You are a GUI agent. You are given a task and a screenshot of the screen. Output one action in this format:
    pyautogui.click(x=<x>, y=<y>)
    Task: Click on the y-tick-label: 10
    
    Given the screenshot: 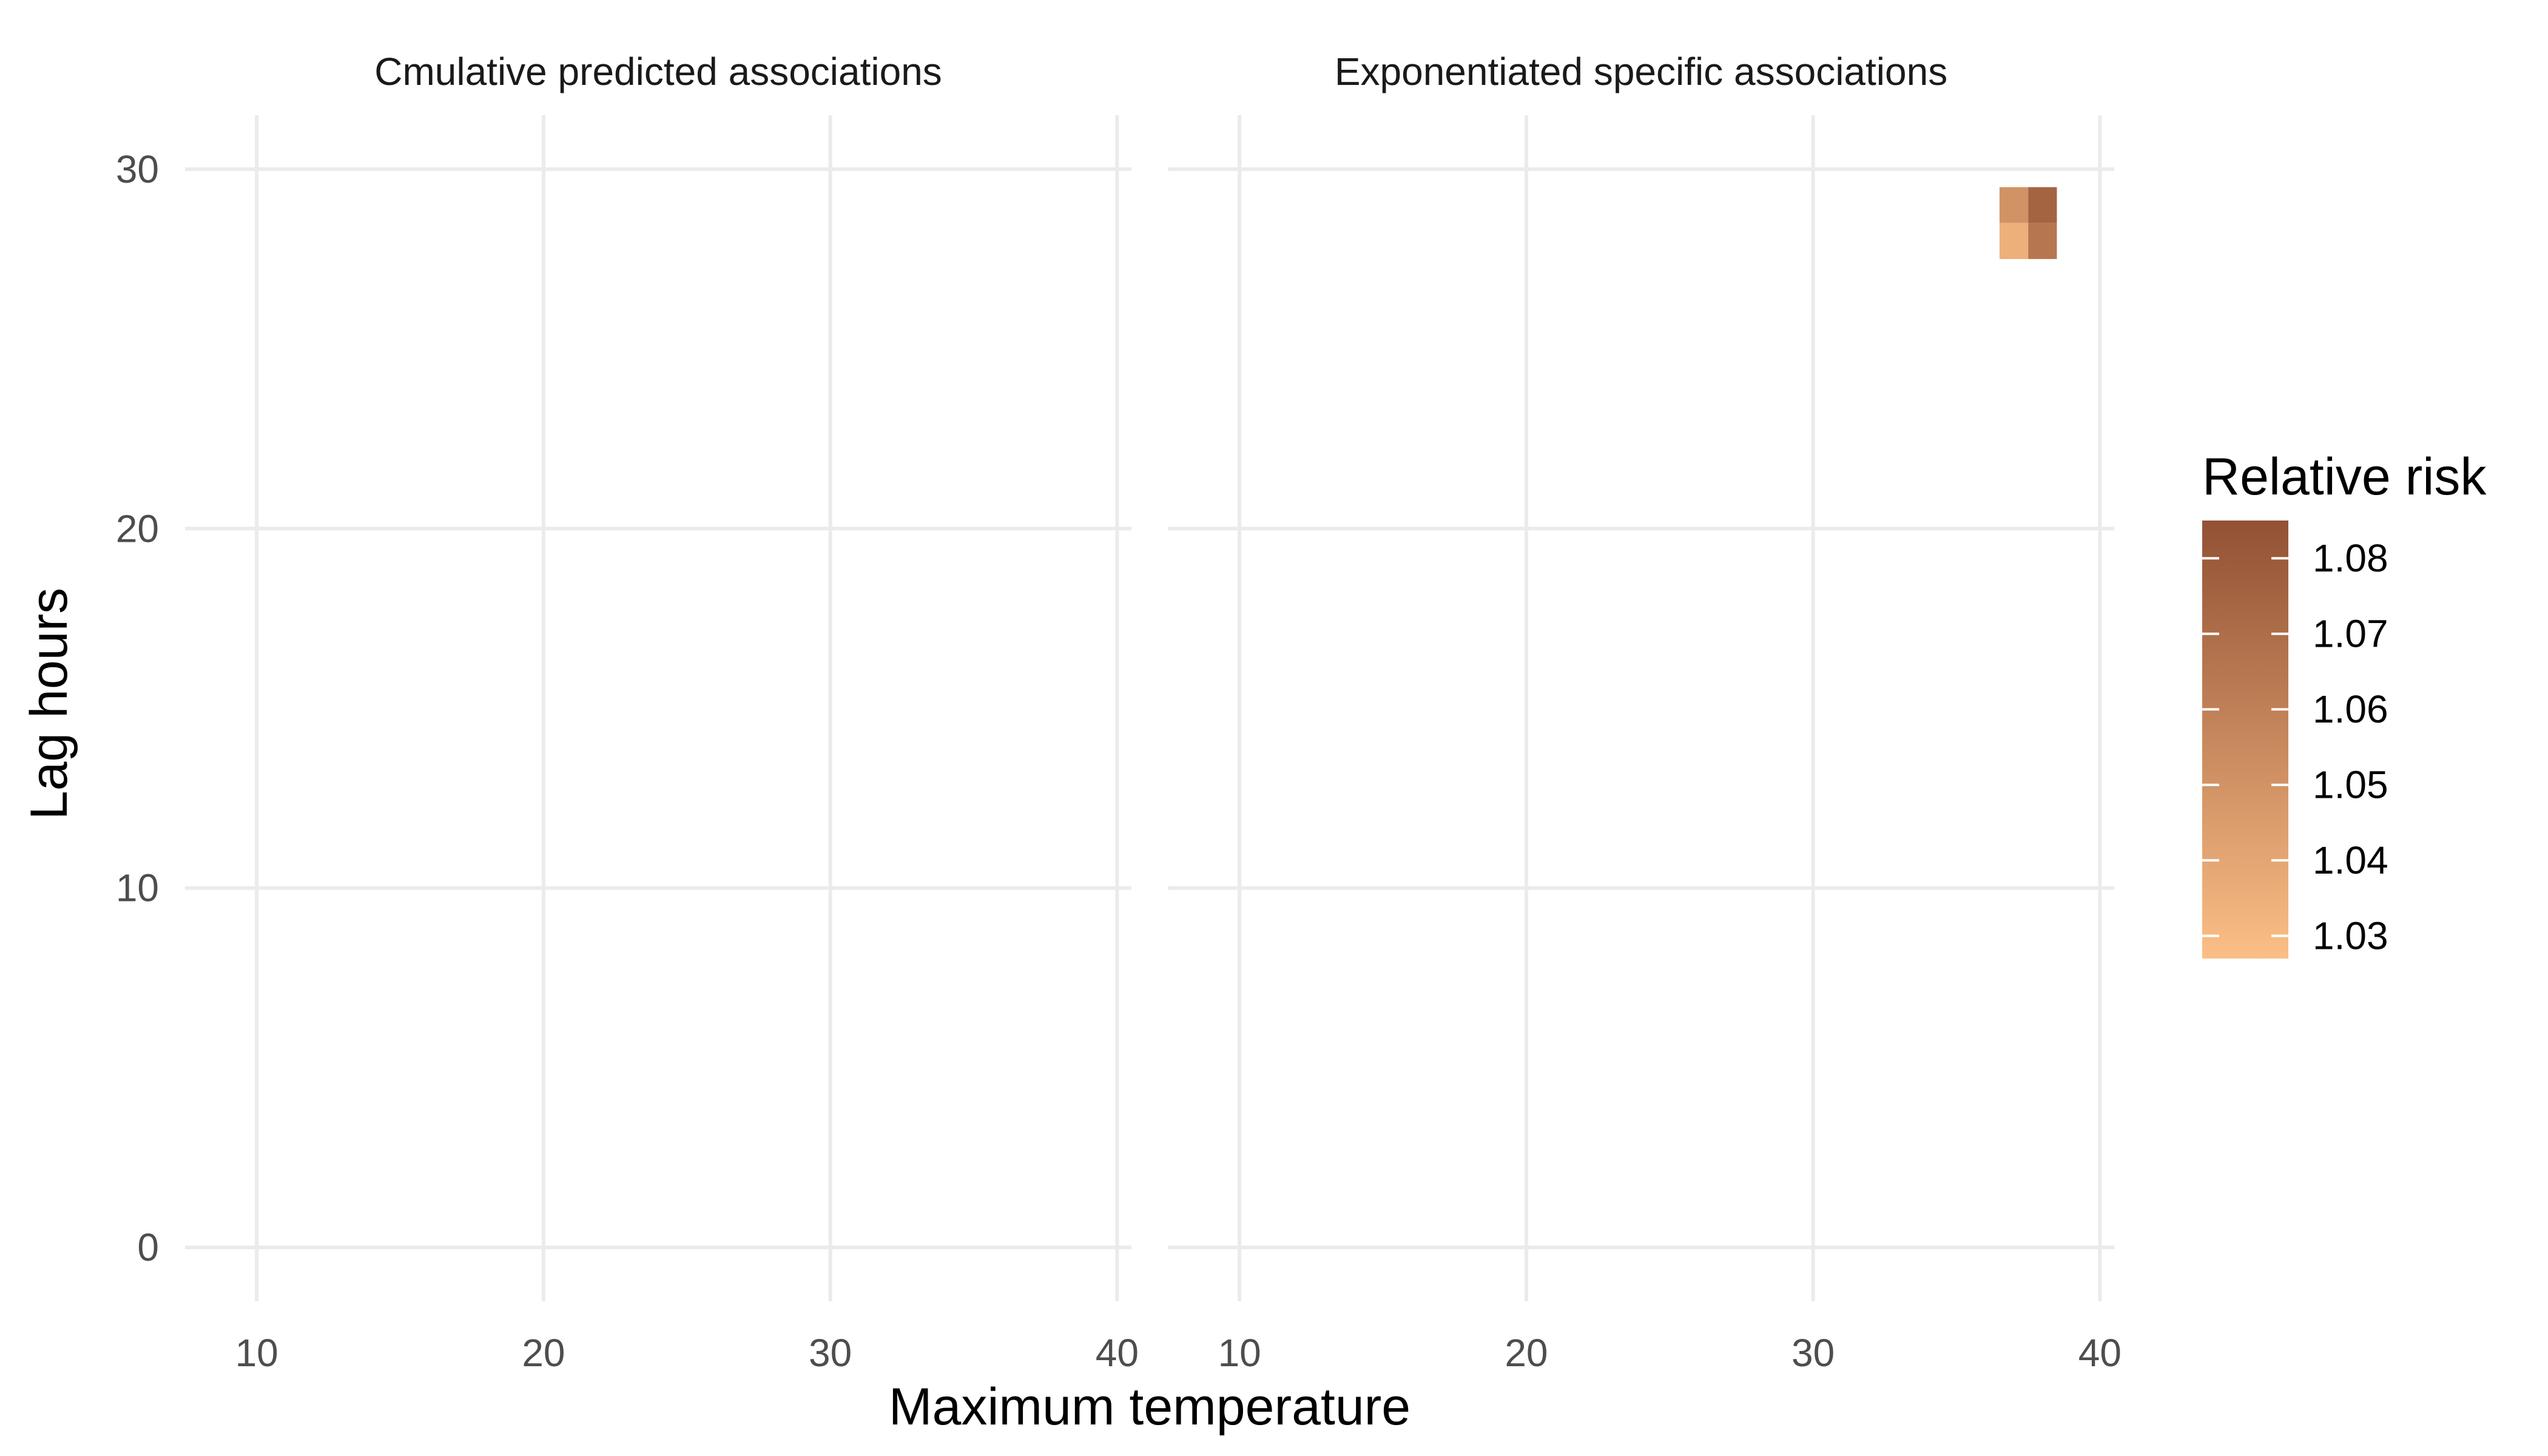 What is the action you would take?
    pyautogui.click(x=137, y=888)
    